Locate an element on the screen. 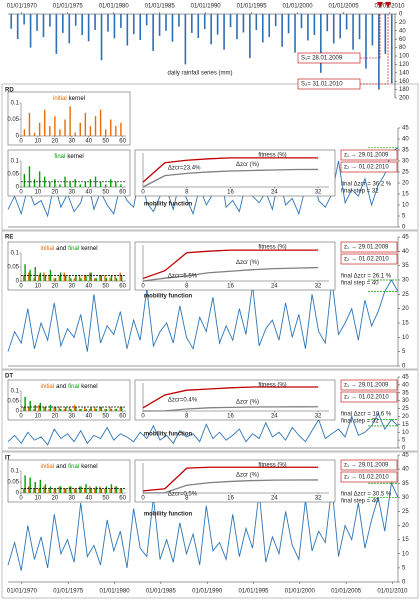 This screenshot has width=420, height=600. y-tick-label: 35 is located at coordinates (405, 484).